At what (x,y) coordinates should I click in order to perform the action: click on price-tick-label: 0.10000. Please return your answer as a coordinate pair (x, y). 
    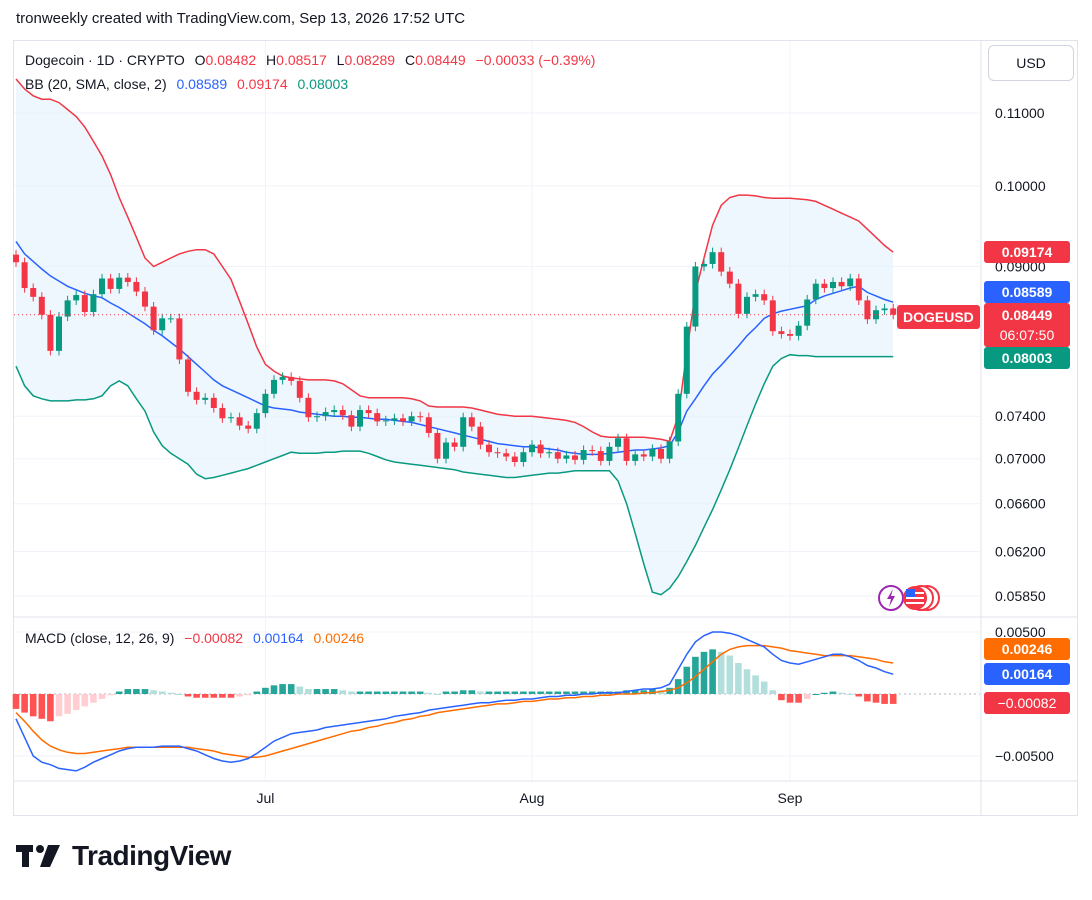
    Looking at the image, I should click on (1020, 186).